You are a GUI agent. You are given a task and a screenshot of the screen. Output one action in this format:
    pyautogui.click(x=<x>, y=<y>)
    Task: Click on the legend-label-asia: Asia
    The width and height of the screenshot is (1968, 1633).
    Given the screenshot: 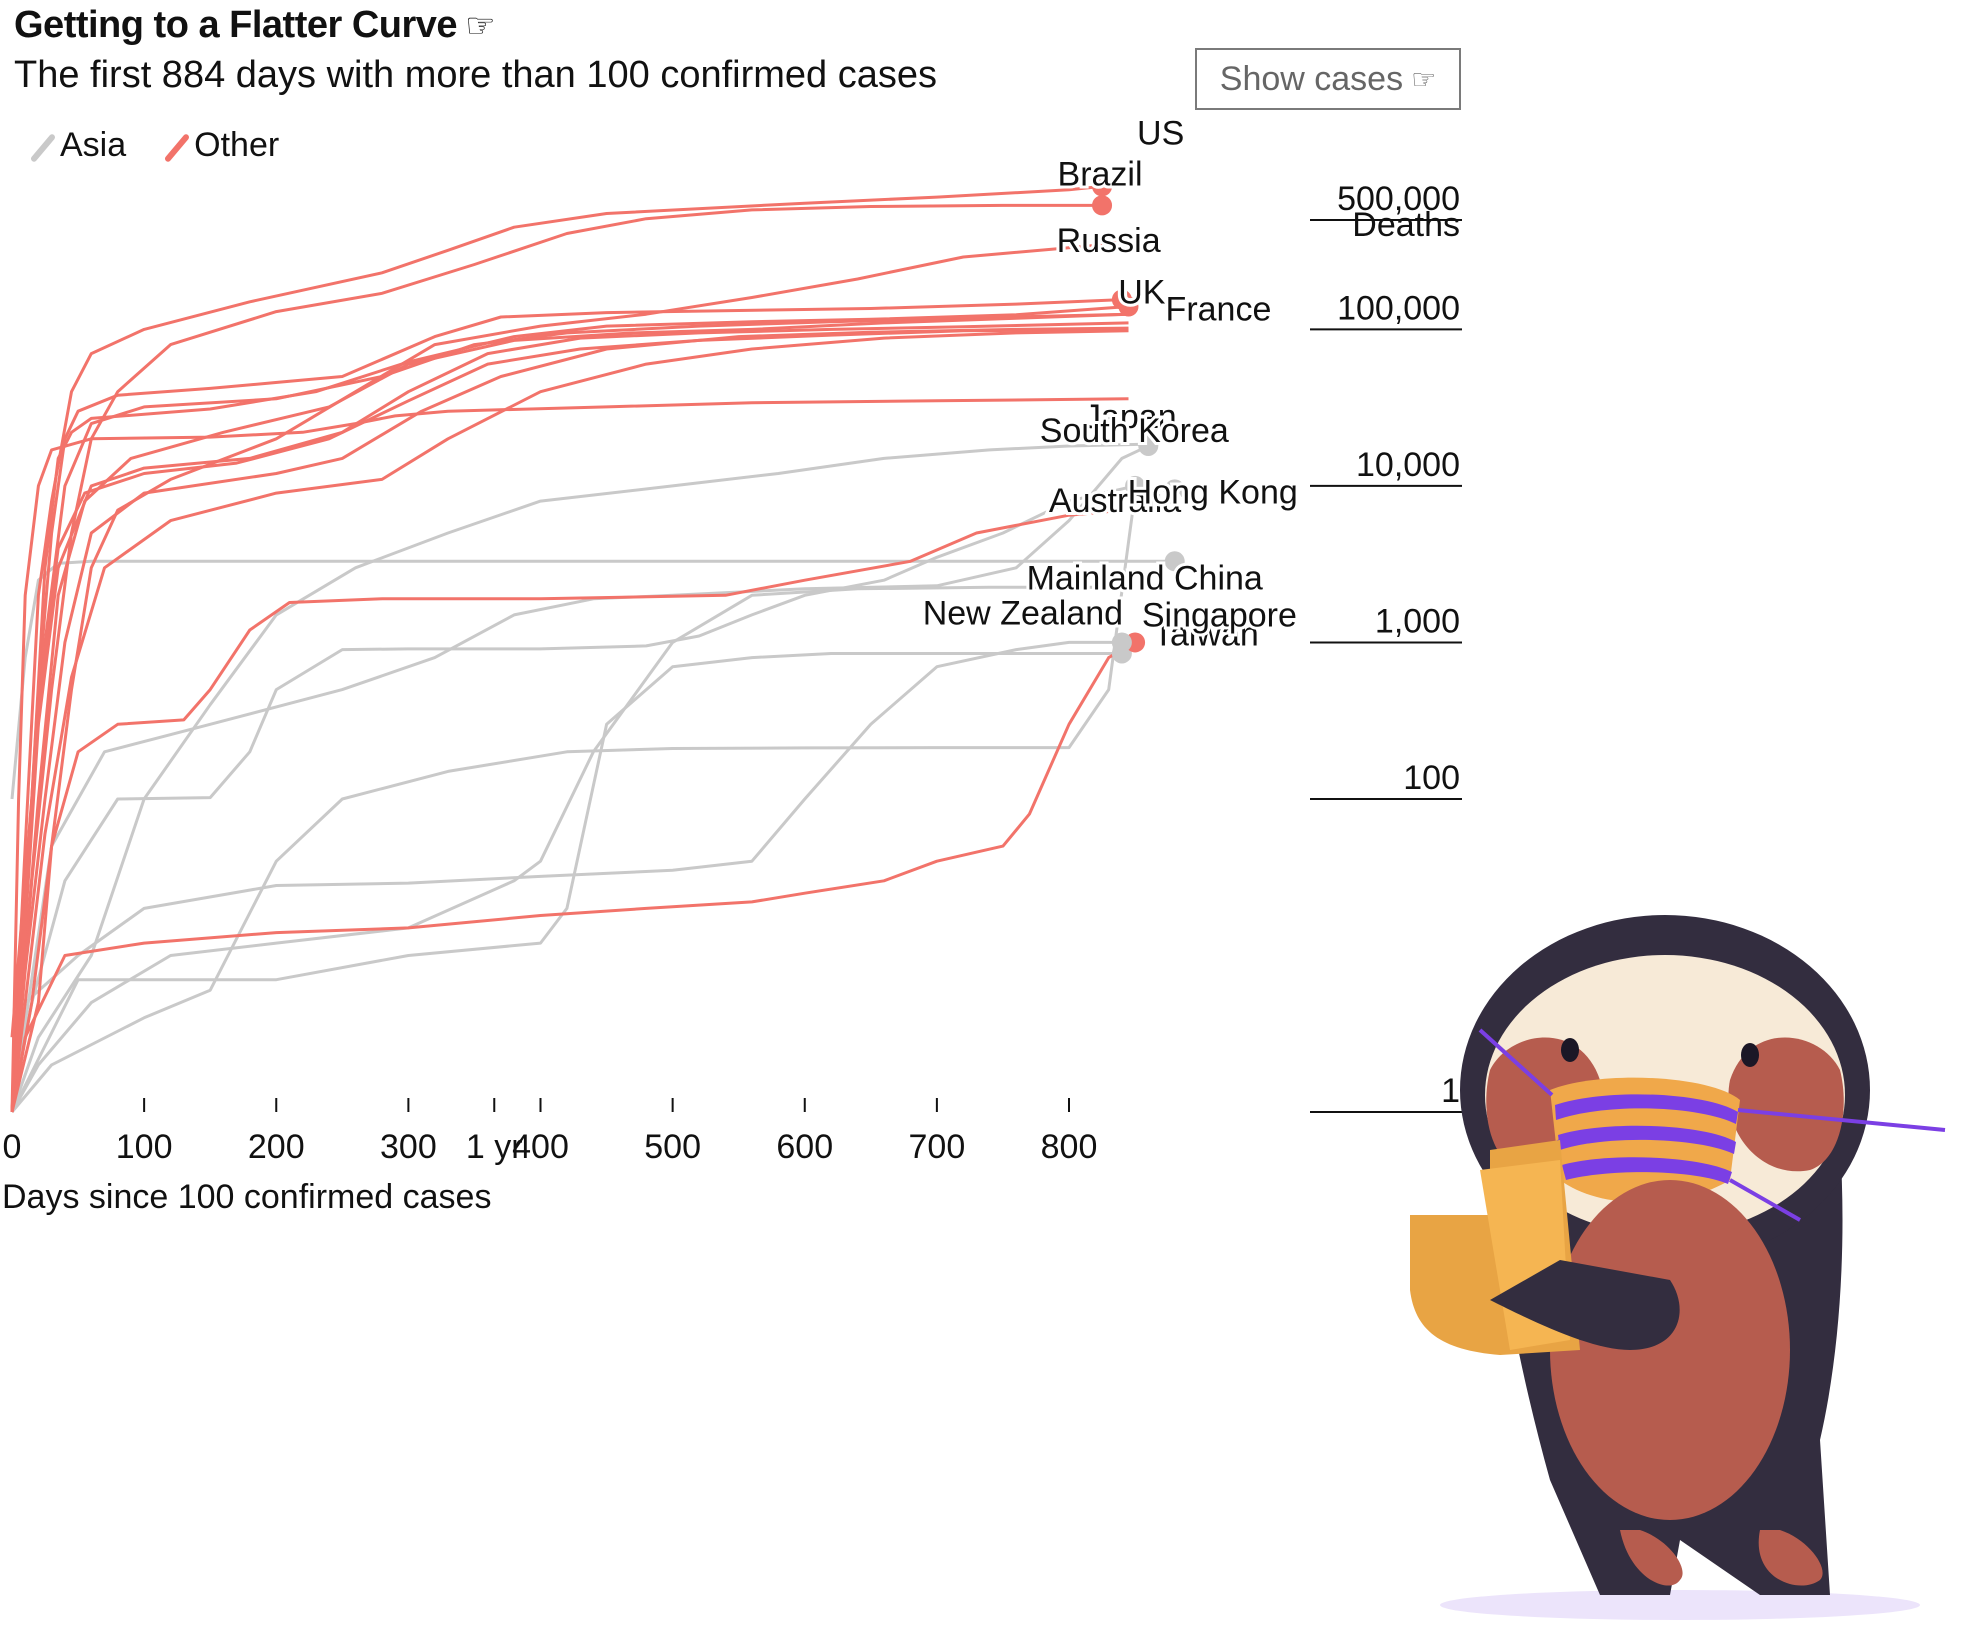 What is the action you would take?
    pyautogui.click(x=93, y=145)
    